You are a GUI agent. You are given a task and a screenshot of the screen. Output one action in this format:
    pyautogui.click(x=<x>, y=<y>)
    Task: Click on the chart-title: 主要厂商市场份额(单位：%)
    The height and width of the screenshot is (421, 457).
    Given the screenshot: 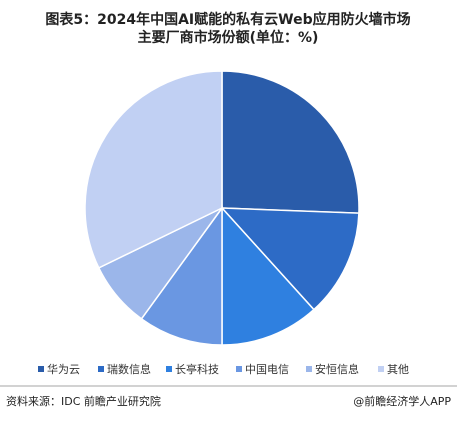 What is the action you would take?
    pyautogui.click(x=228, y=37)
    